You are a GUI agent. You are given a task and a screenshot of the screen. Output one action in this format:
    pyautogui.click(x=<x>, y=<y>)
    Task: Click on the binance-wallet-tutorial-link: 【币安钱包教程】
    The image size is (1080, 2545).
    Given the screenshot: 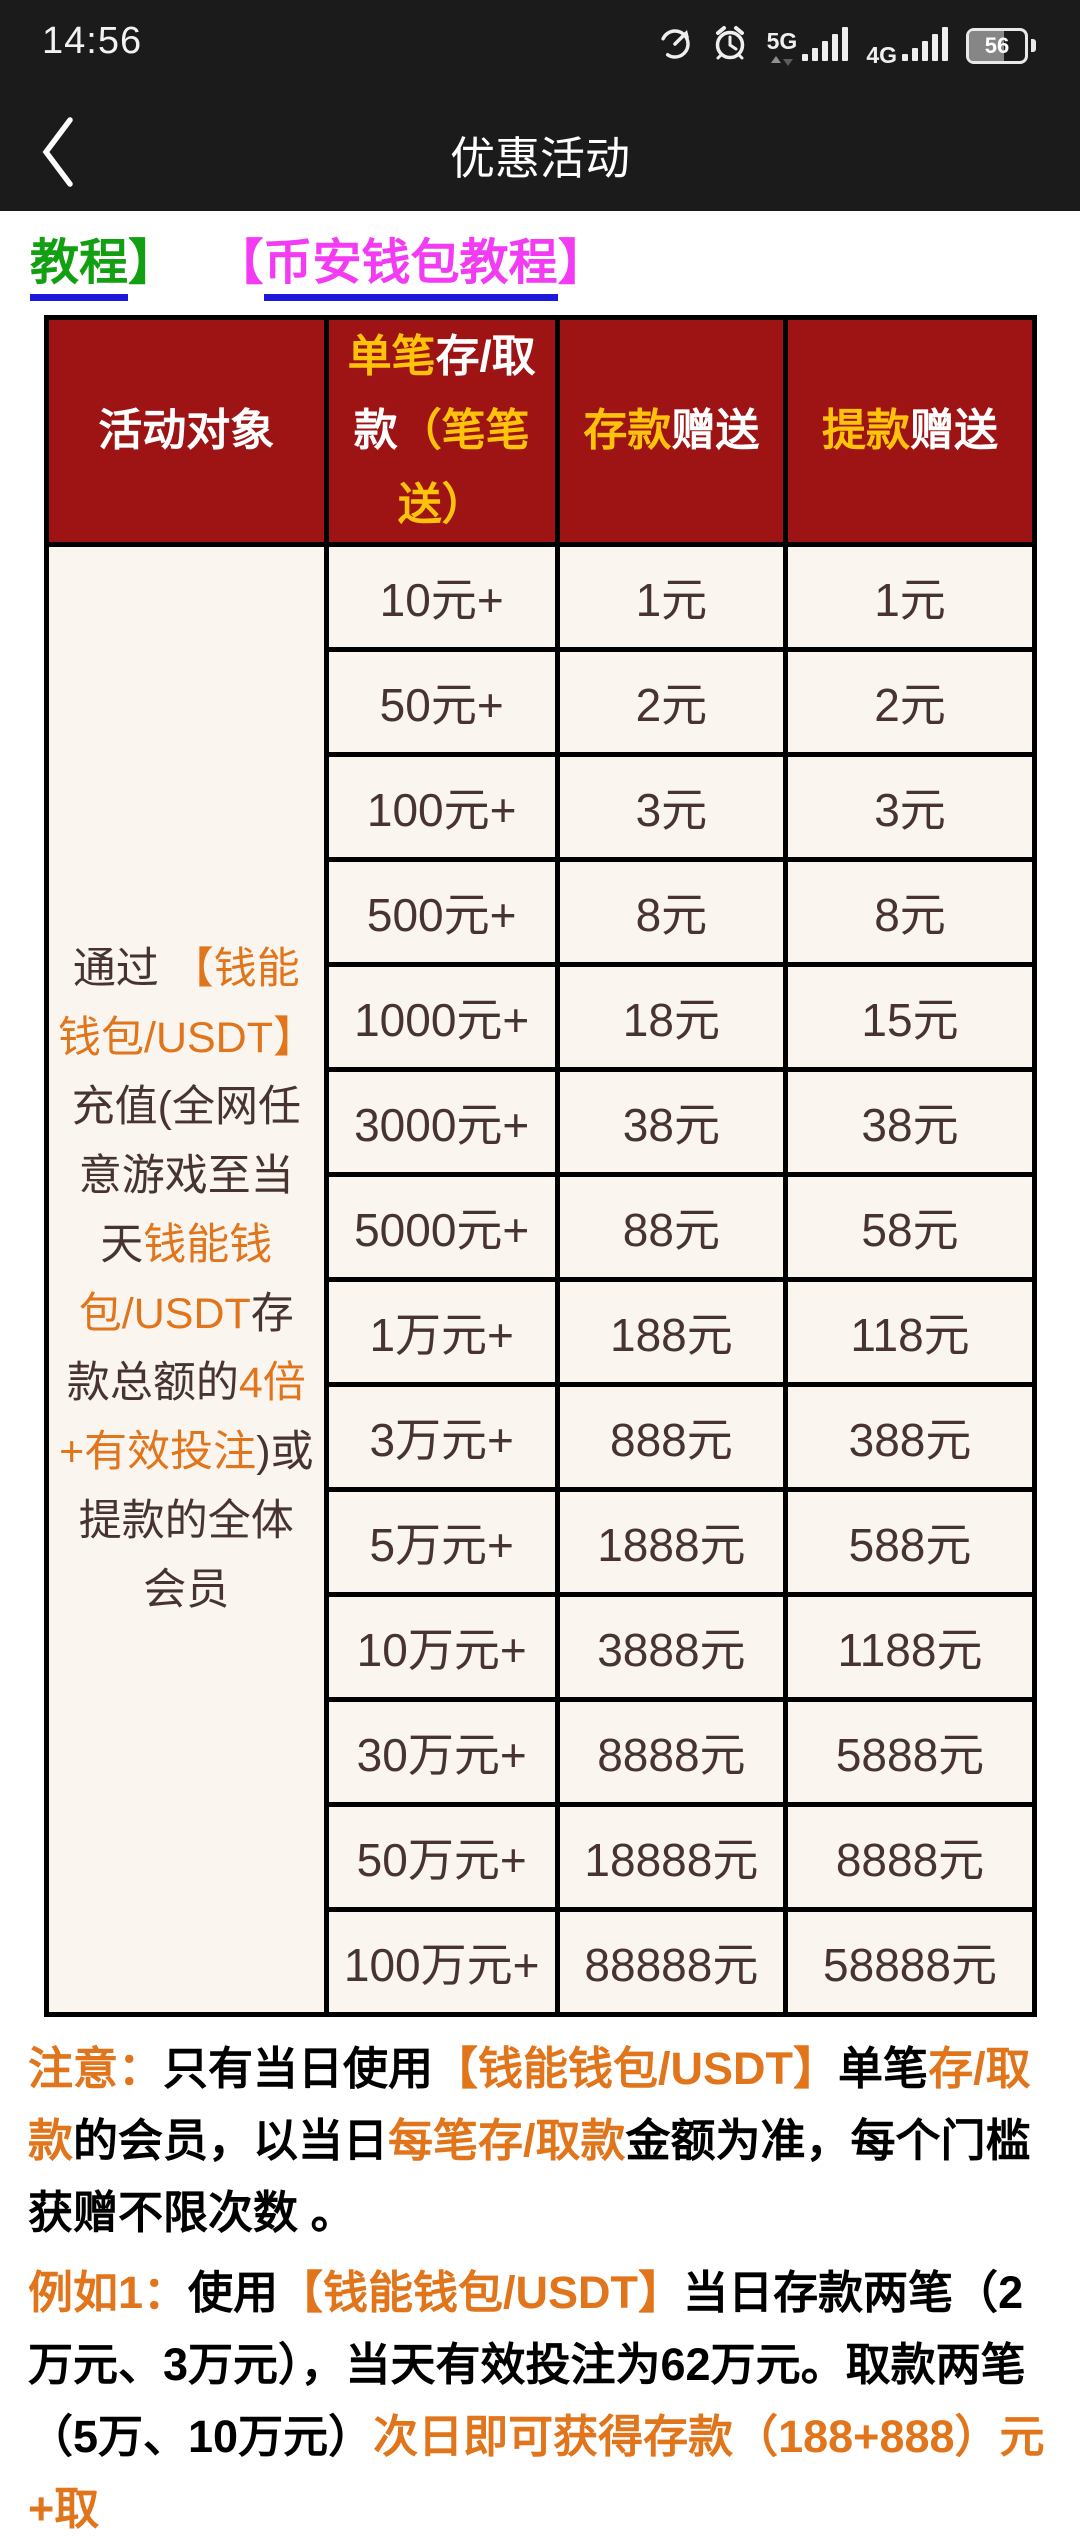 What is the action you would take?
    pyautogui.click(x=423, y=268)
    